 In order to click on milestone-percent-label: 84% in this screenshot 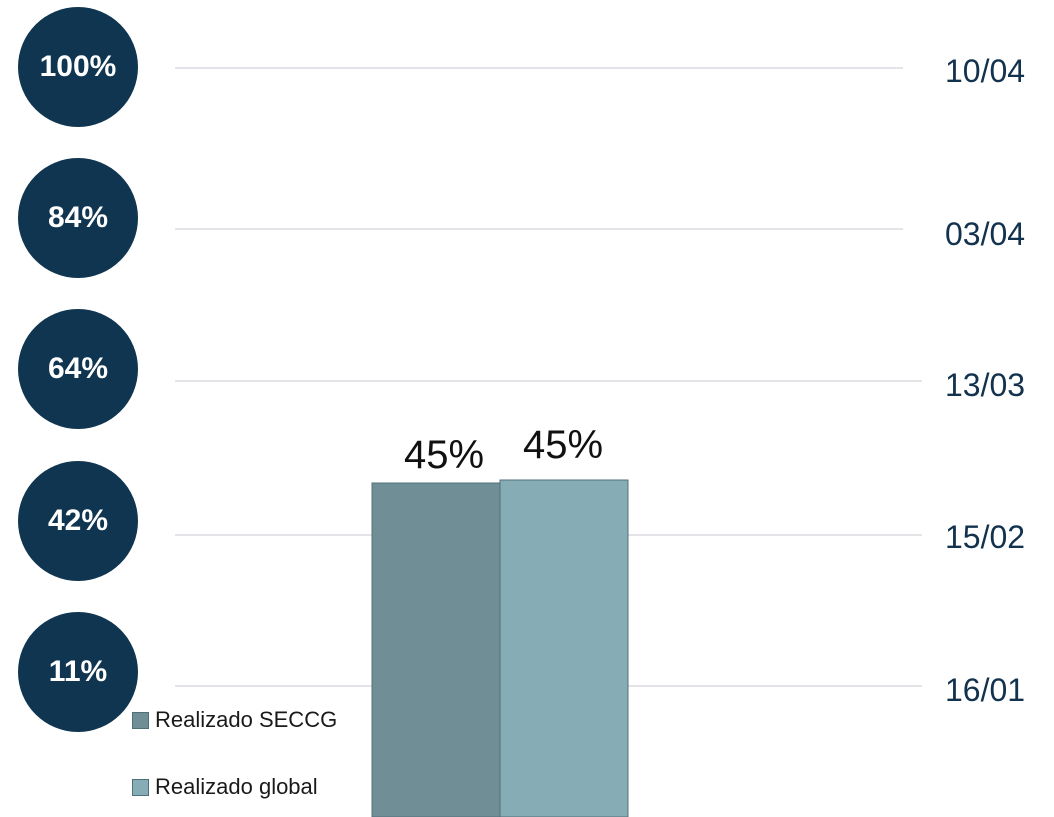, I will do `click(78, 217)`.